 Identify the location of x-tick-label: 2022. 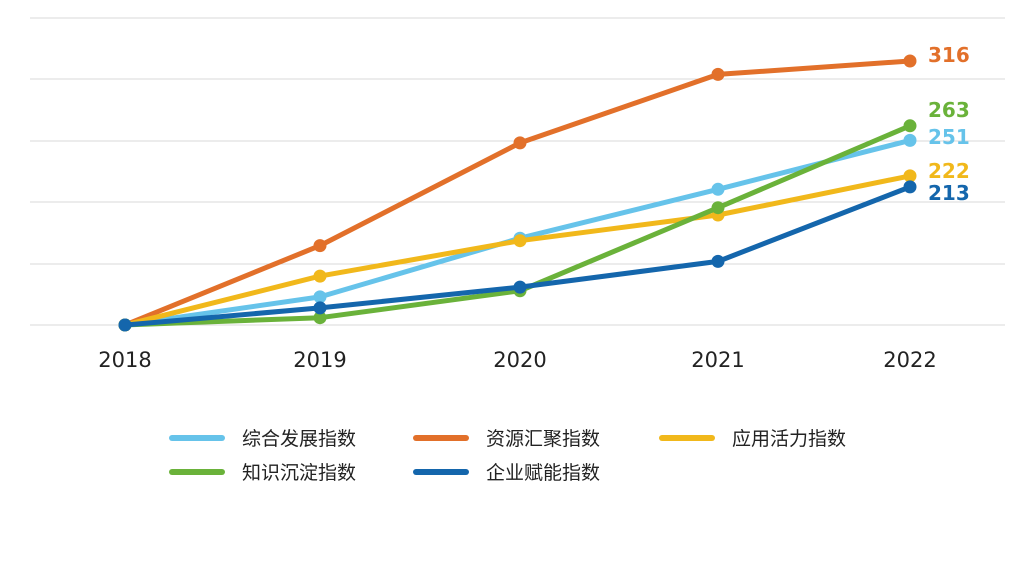
(909, 360).